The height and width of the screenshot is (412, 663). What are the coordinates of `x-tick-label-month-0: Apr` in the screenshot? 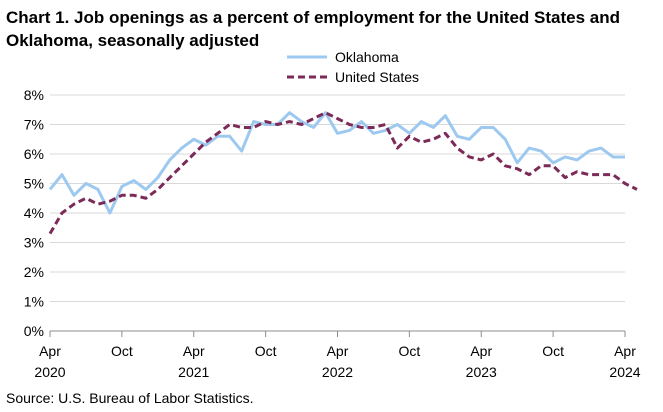 It's located at (50, 351).